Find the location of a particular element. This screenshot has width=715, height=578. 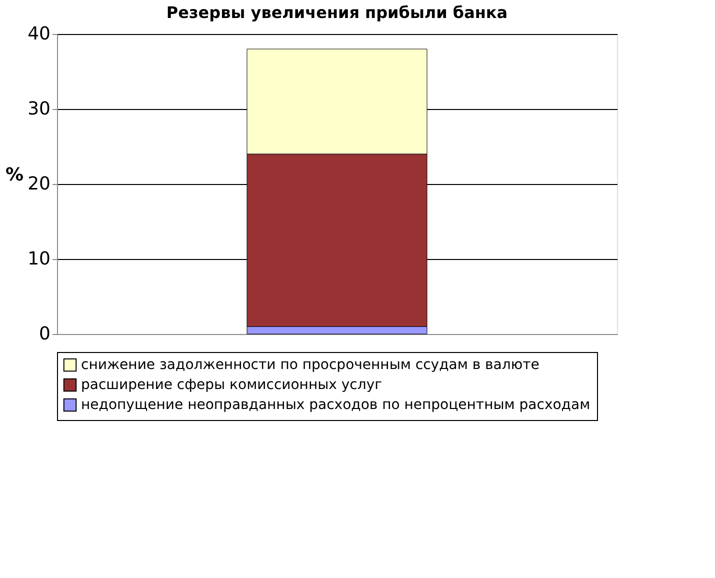

y-tick-label: 30 is located at coordinates (39, 109).